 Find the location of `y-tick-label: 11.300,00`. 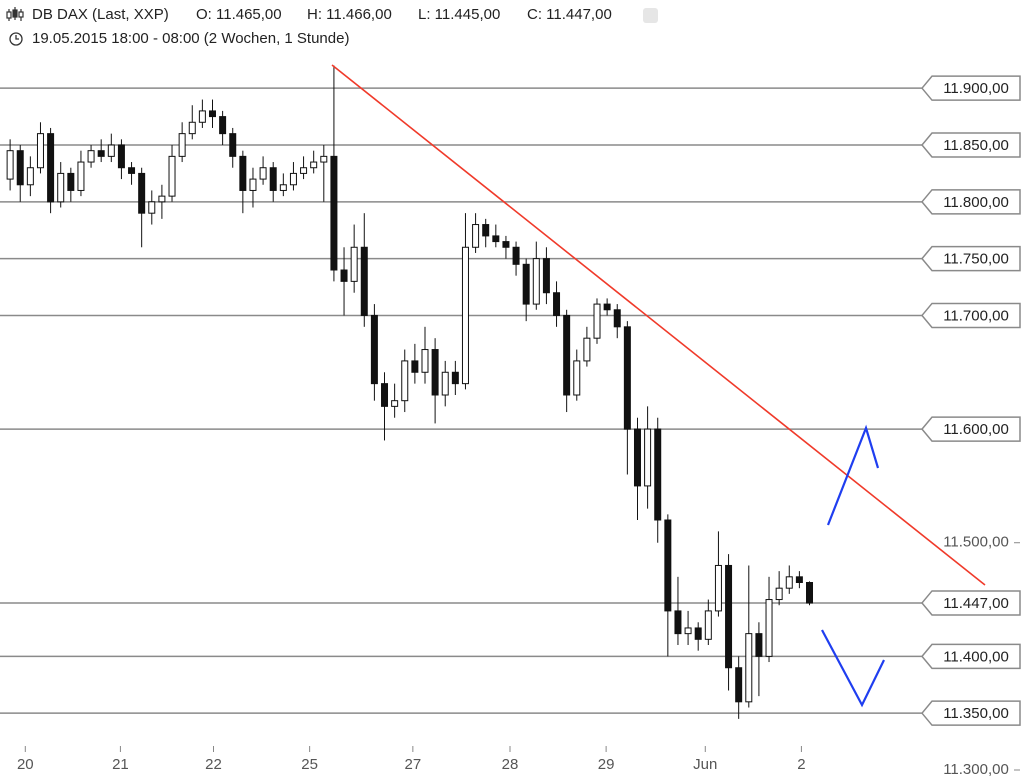

y-tick-label: 11.300,00 is located at coordinates (976, 769).